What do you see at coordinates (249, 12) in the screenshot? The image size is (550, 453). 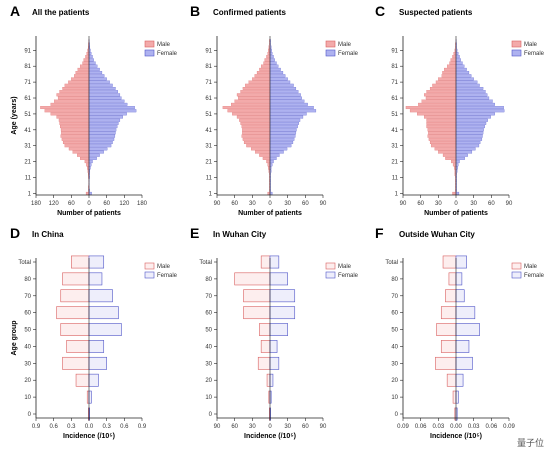 I see `panel-title: Confirmed patients` at bounding box center [249, 12].